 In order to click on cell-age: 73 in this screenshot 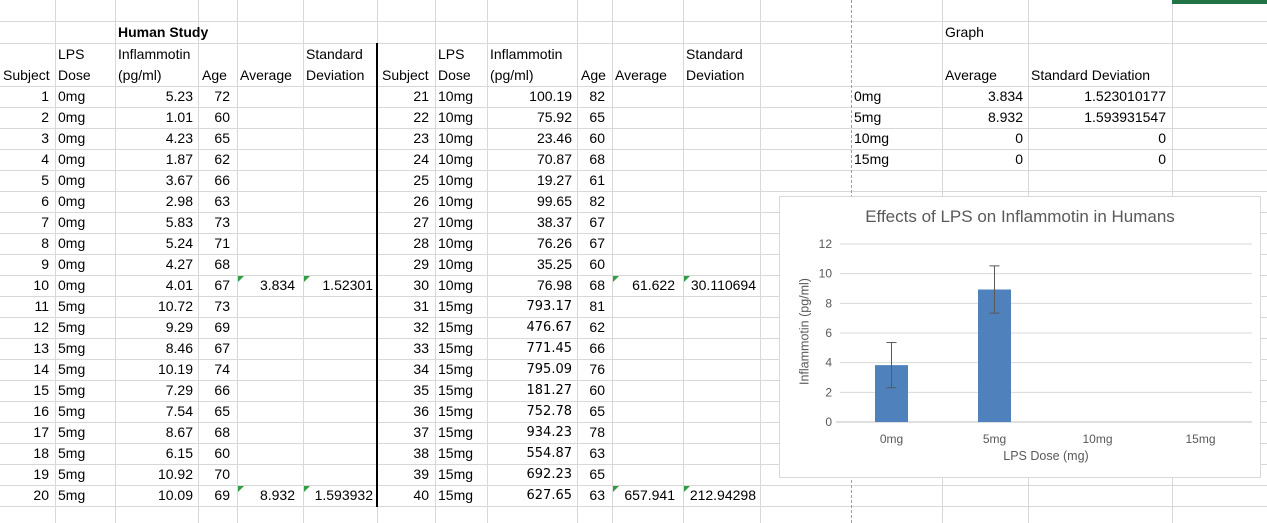, I will do `click(222, 306)`.